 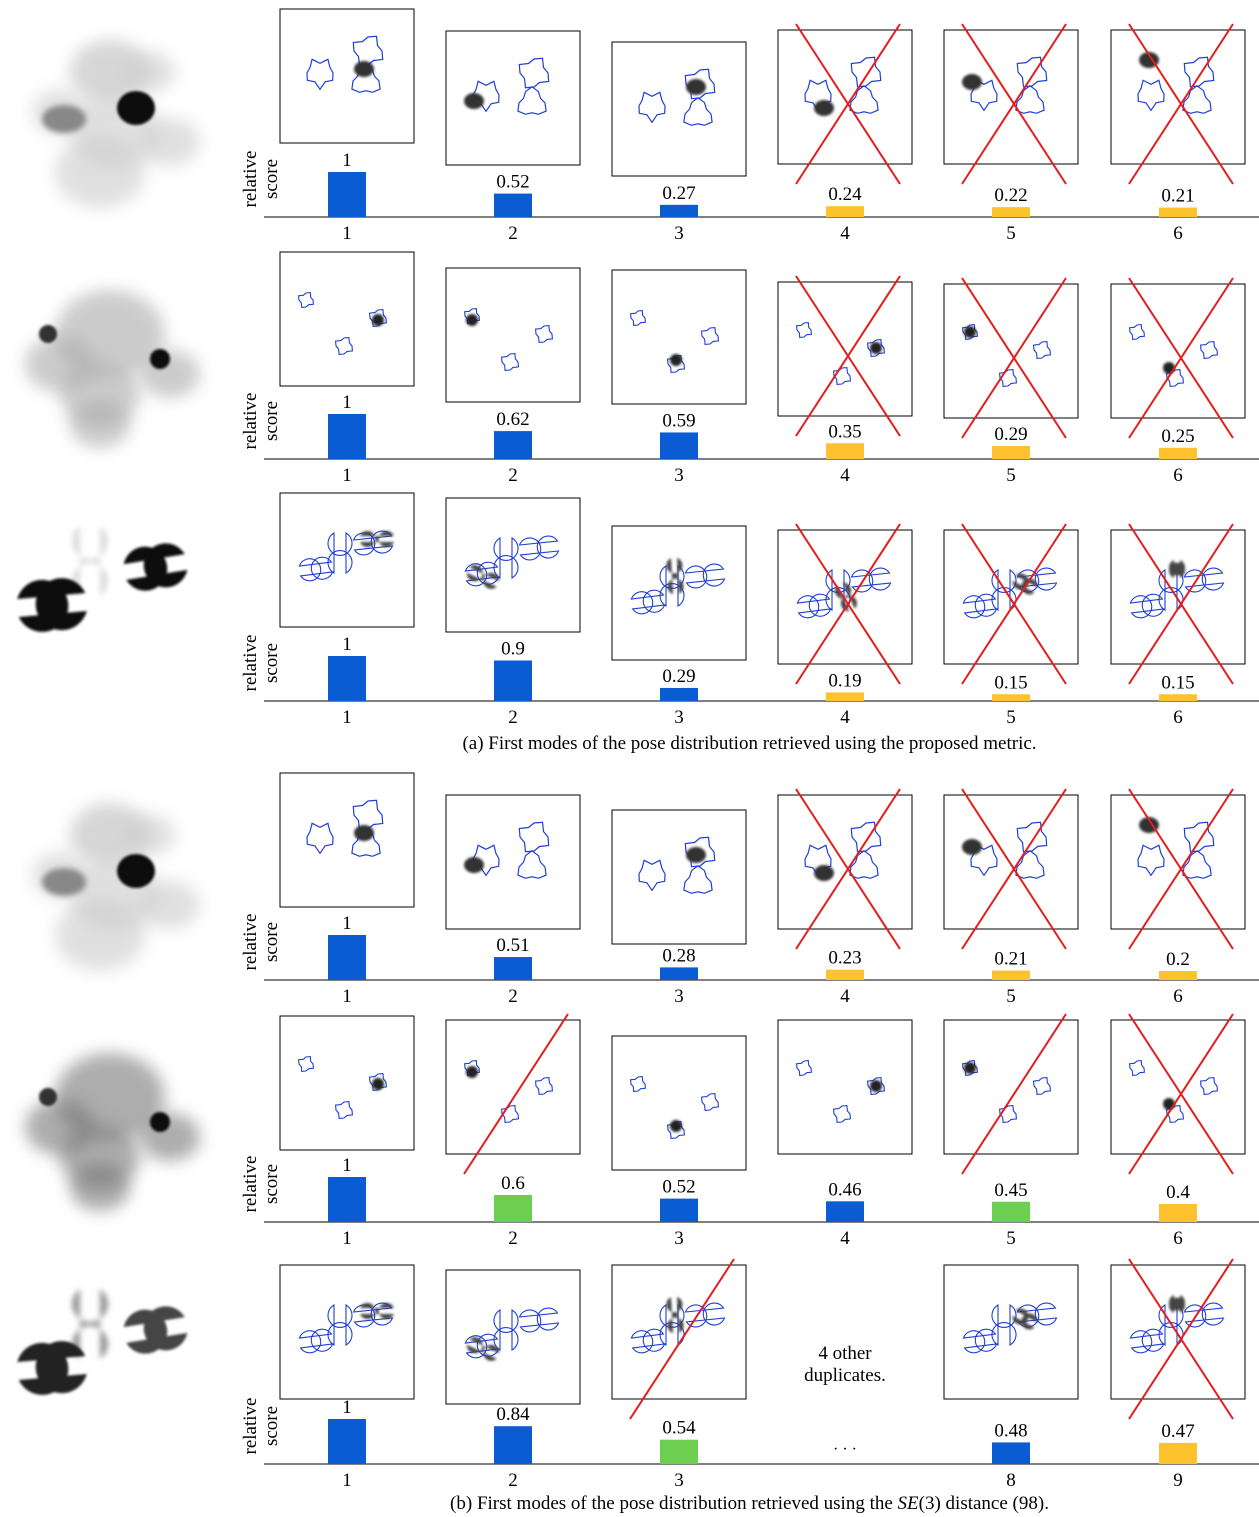 What do you see at coordinates (513, 137) in the screenshot?
I see `mode-cell: 0.52 2` at bounding box center [513, 137].